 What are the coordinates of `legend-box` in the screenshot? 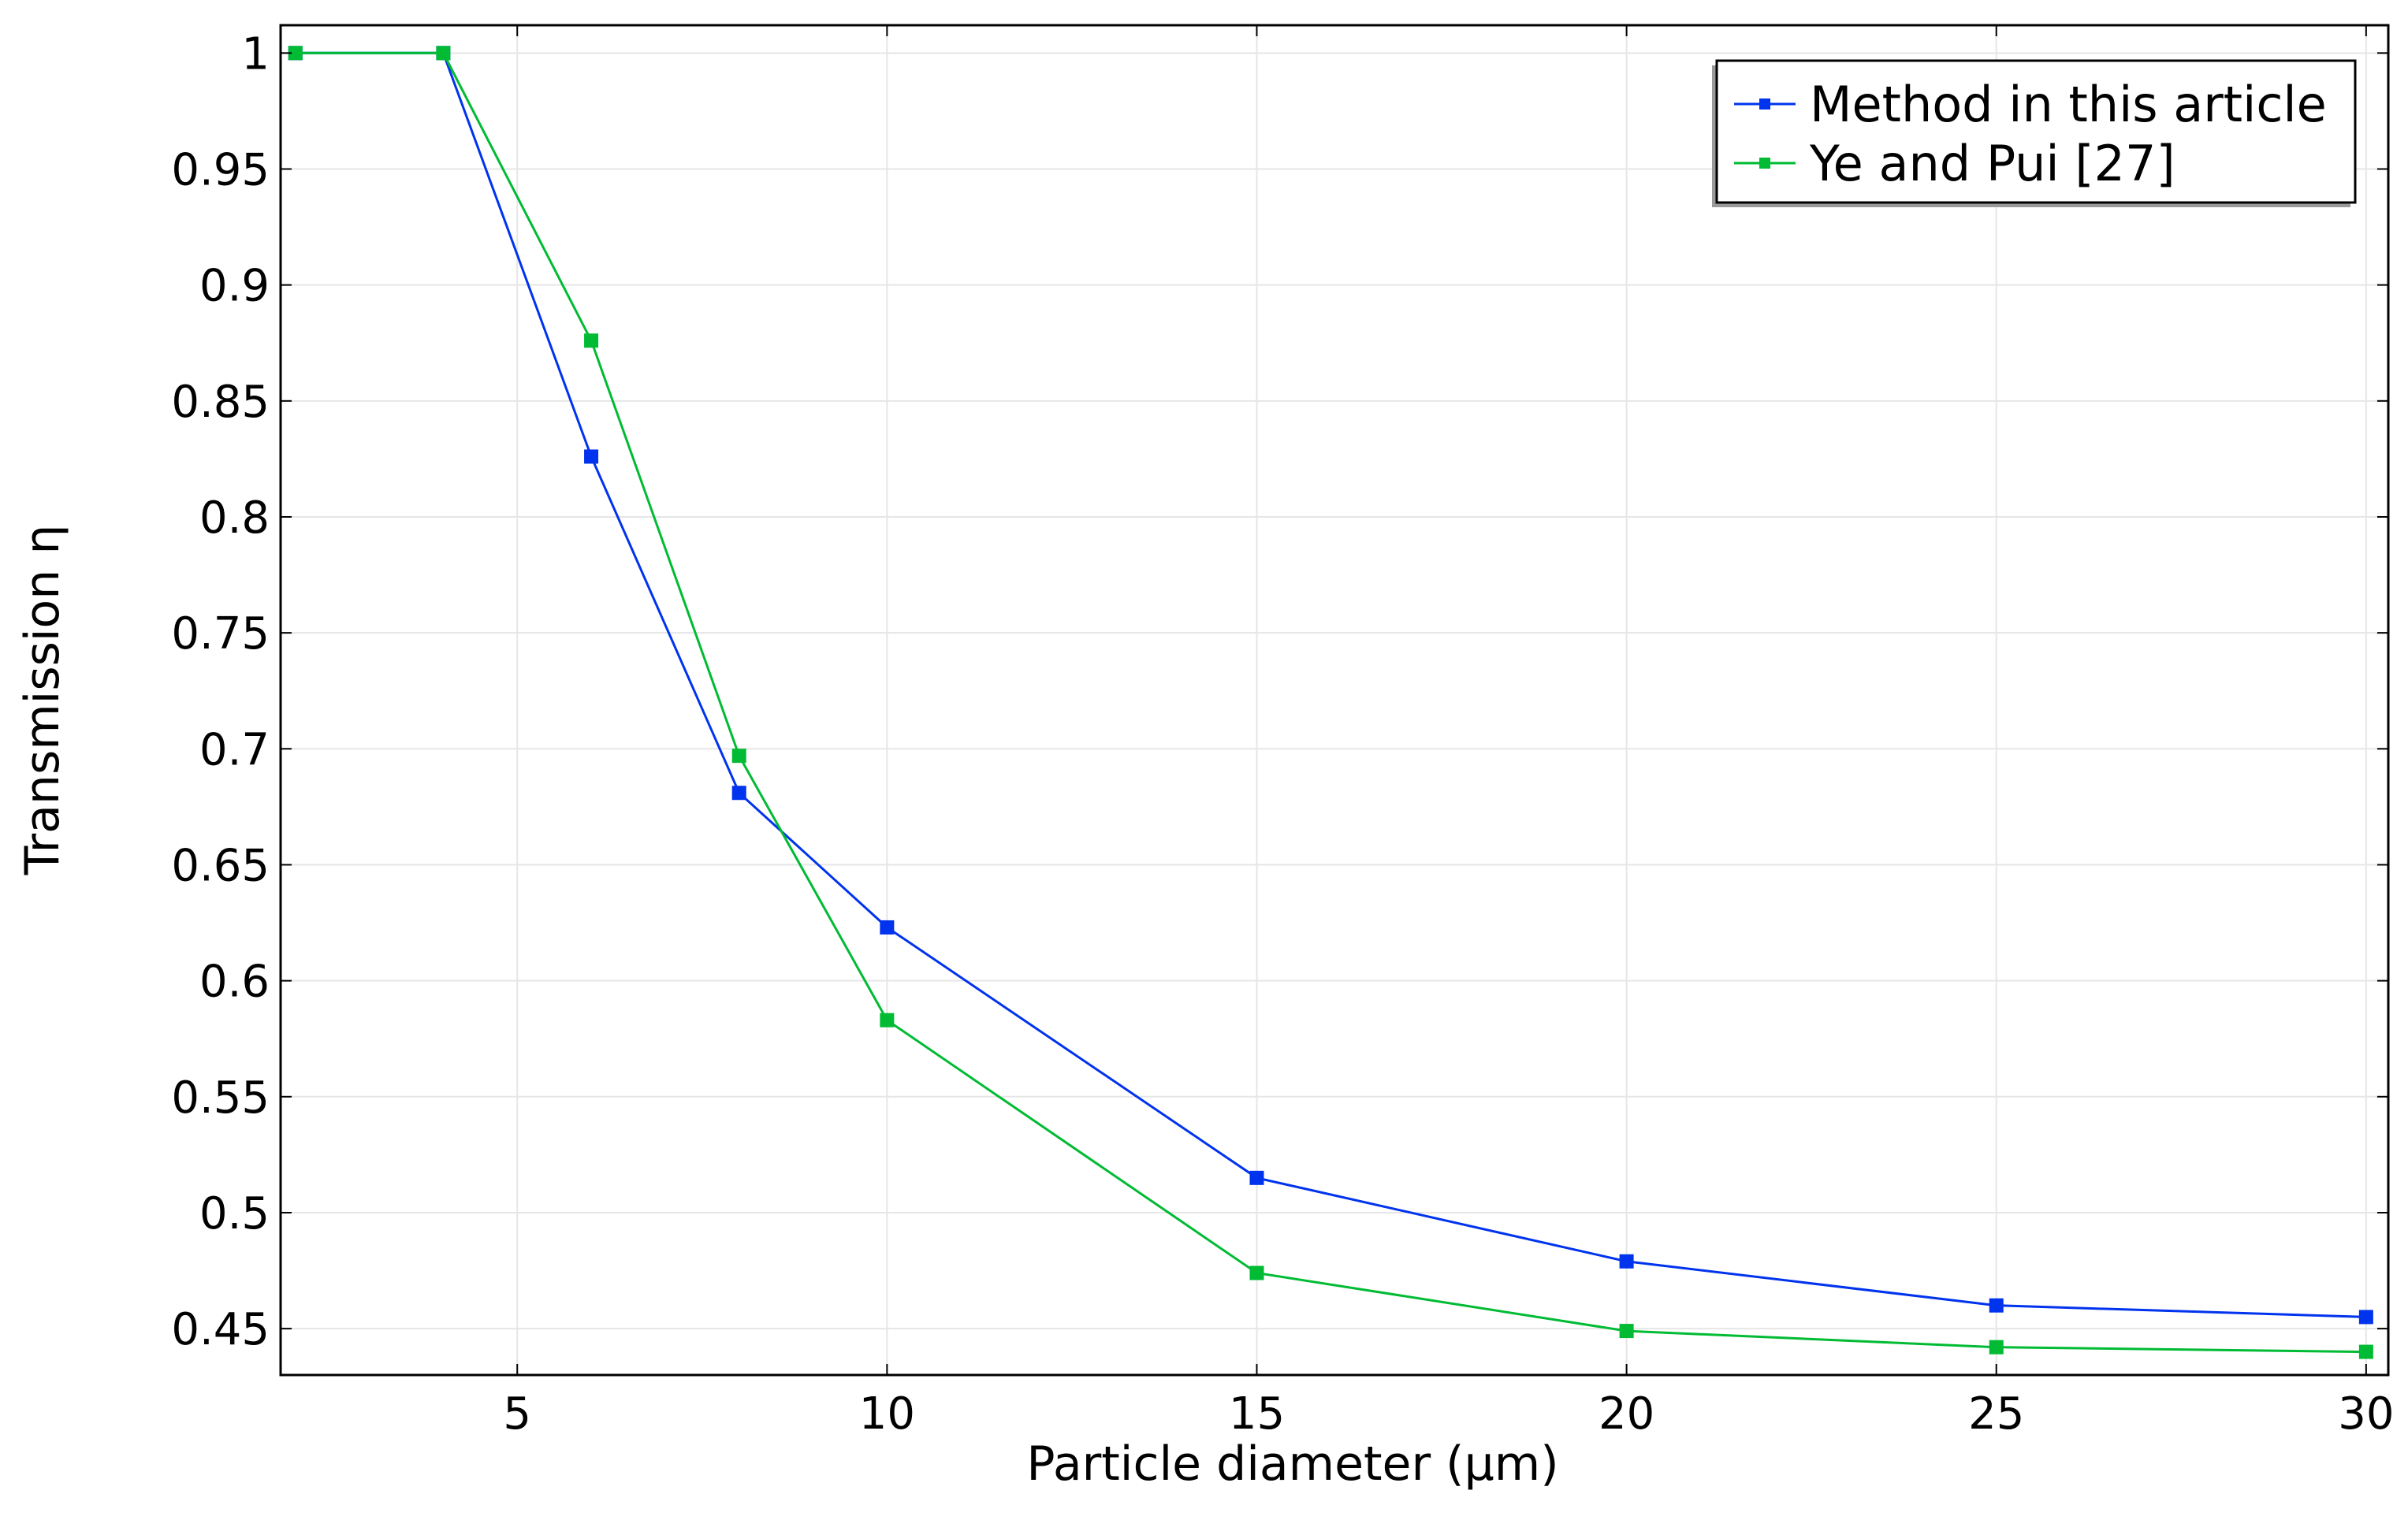 It's located at (2036, 131).